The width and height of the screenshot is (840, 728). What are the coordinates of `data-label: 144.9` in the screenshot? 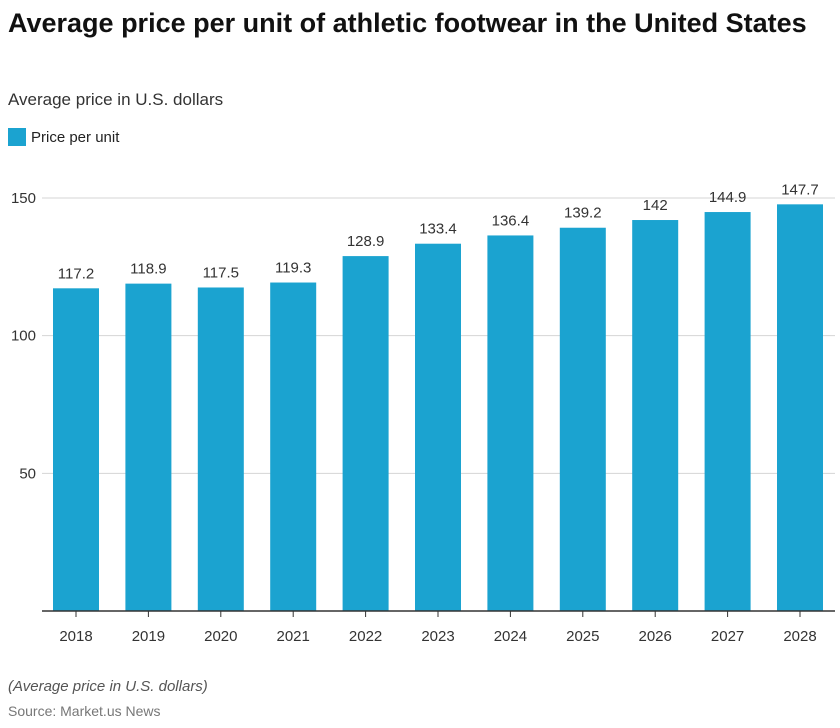 It's located at (728, 197).